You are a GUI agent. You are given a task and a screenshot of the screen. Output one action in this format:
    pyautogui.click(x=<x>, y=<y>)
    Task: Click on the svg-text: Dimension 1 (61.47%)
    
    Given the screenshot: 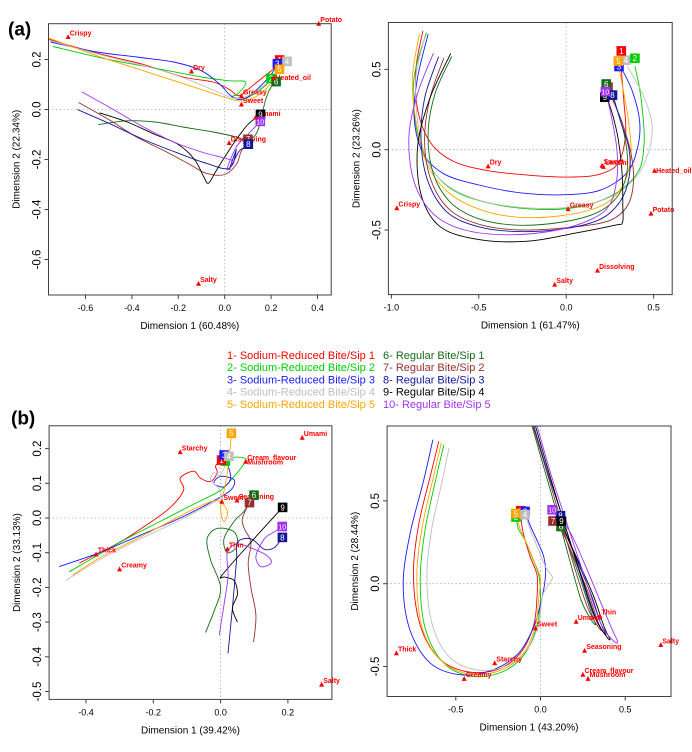 What is the action you would take?
    pyautogui.click(x=530, y=326)
    